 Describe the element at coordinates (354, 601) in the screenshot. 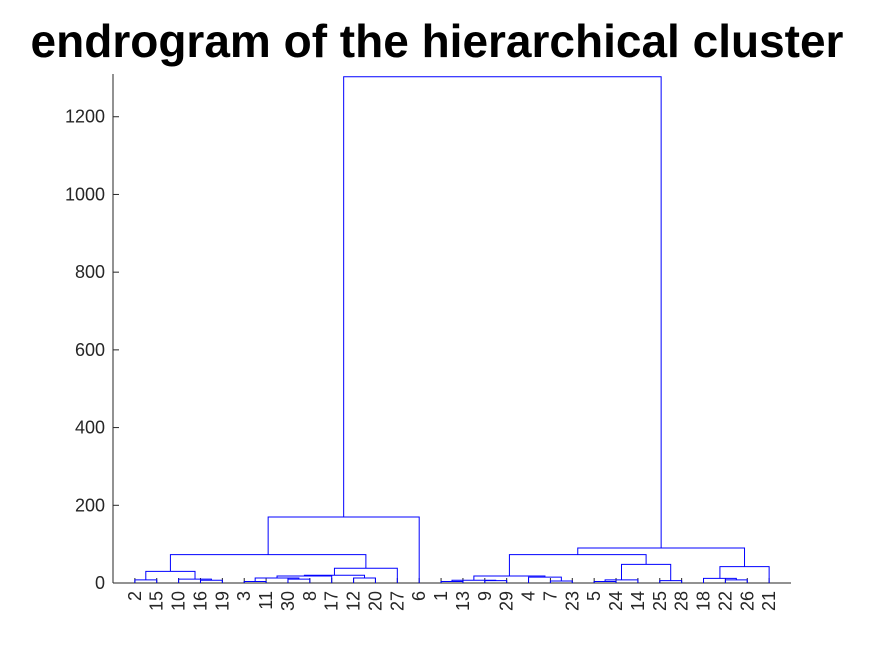

I see `leaf-label: 12` at that location.